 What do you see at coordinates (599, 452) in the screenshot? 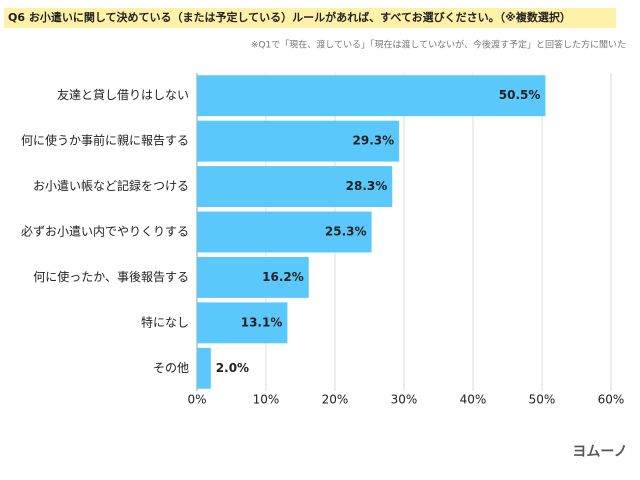
I see `logo: ヨムーノ` at bounding box center [599, 452].